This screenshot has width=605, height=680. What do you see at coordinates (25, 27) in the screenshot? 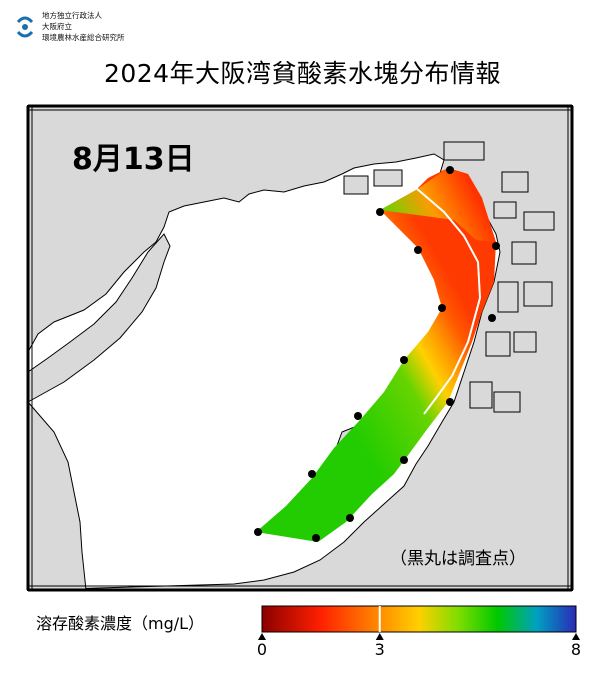
I see `institute-logo-mark` at bounding box center [25, 27].